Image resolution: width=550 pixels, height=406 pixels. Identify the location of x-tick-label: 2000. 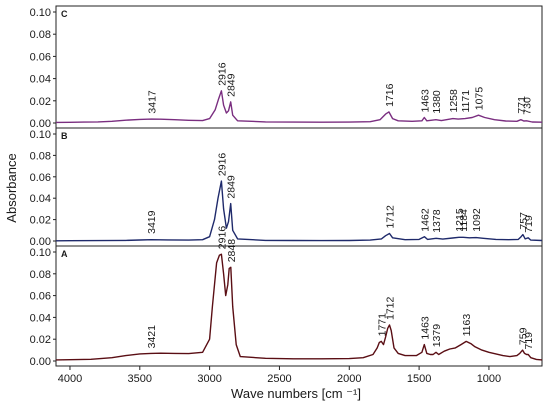
(349, 379).